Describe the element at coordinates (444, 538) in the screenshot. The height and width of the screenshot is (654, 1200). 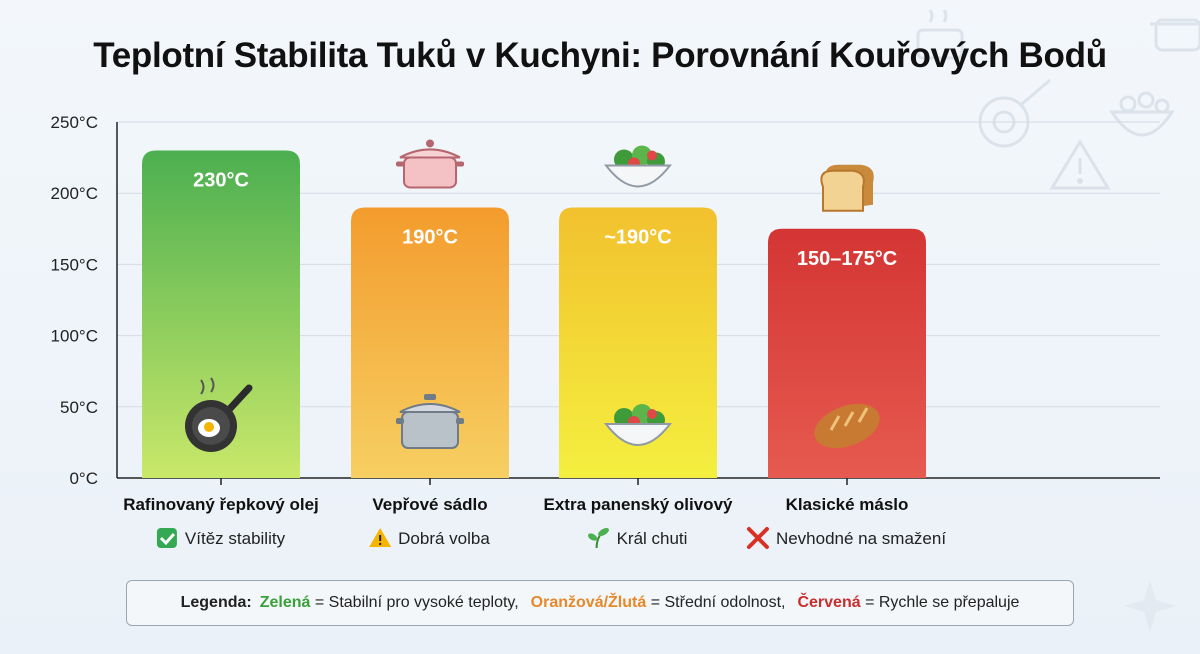
I see `status-text: Dobrá volba` at that location.